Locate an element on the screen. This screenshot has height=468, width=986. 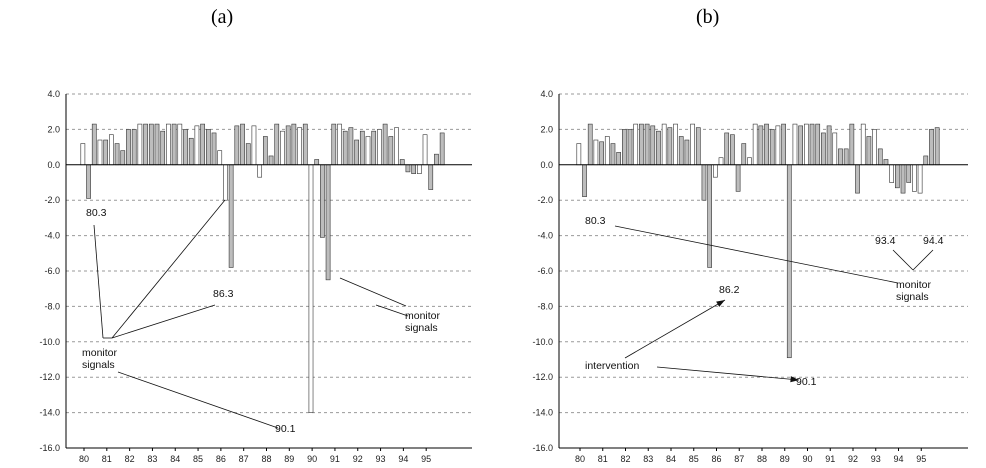
annotation-label: 86.2 is located at coordinates (729, 290).